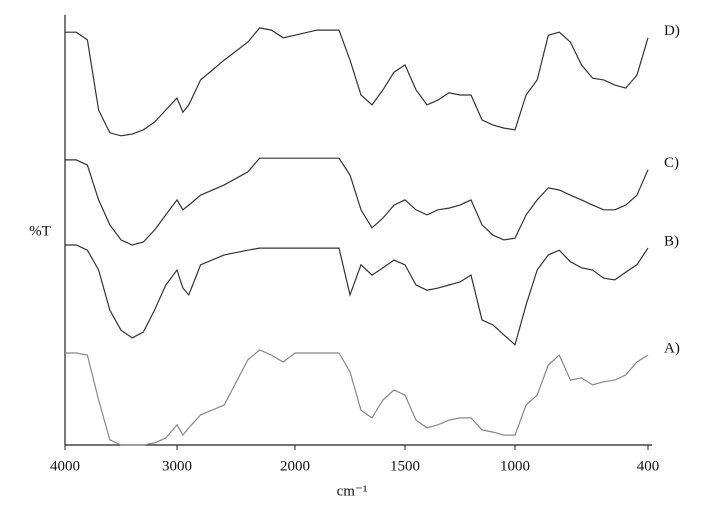  Describe the element at coordinates (672, 349) in the screenshot. I see `series-label: A)` at that location.